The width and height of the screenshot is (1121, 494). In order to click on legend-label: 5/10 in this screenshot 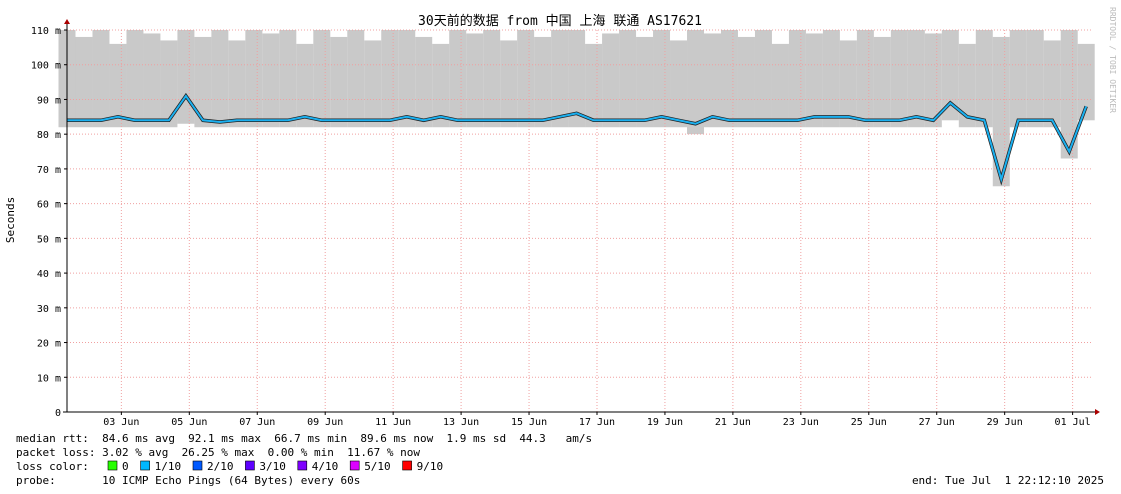, I will do `click(377, 466)`.